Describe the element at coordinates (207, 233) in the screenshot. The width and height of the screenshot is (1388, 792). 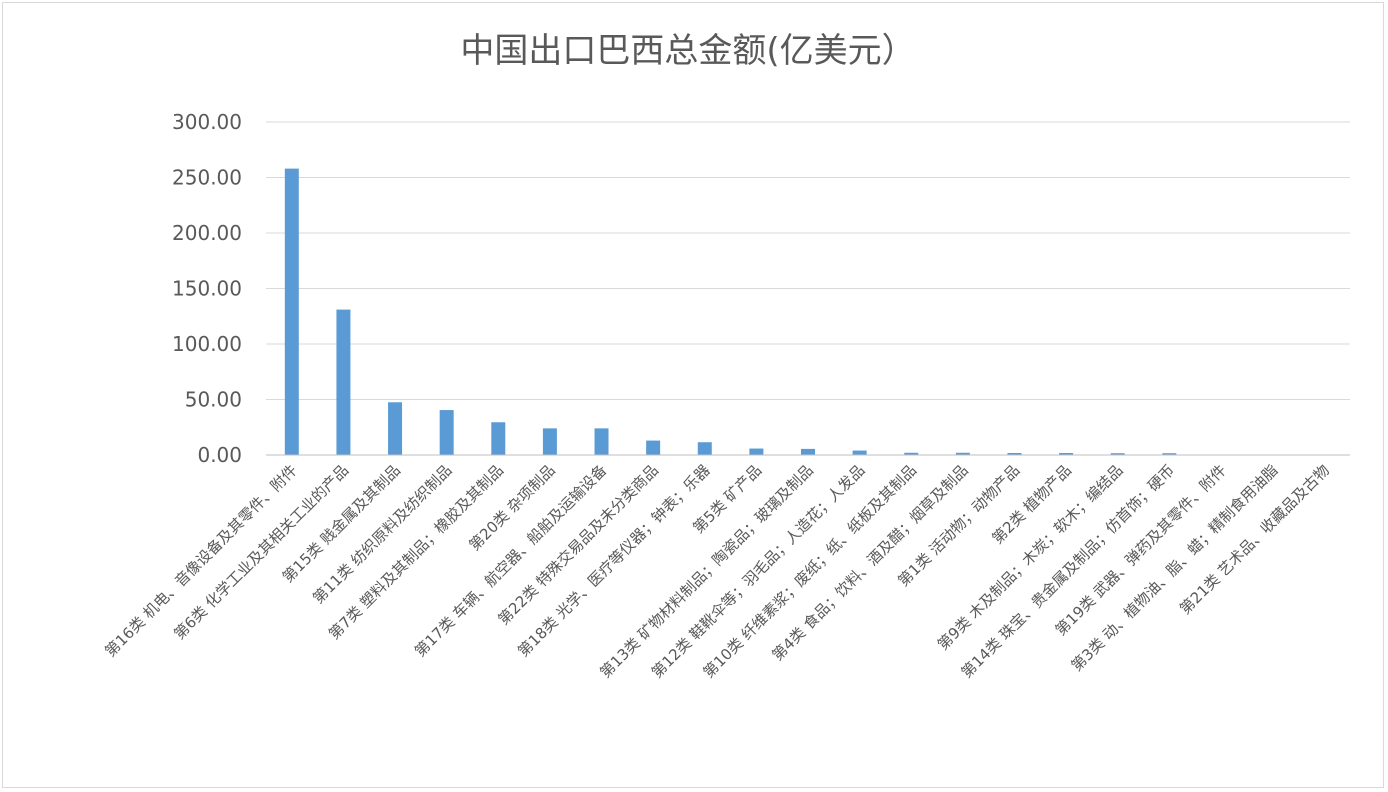
I see `y-tick-label: 200.00` at that location.